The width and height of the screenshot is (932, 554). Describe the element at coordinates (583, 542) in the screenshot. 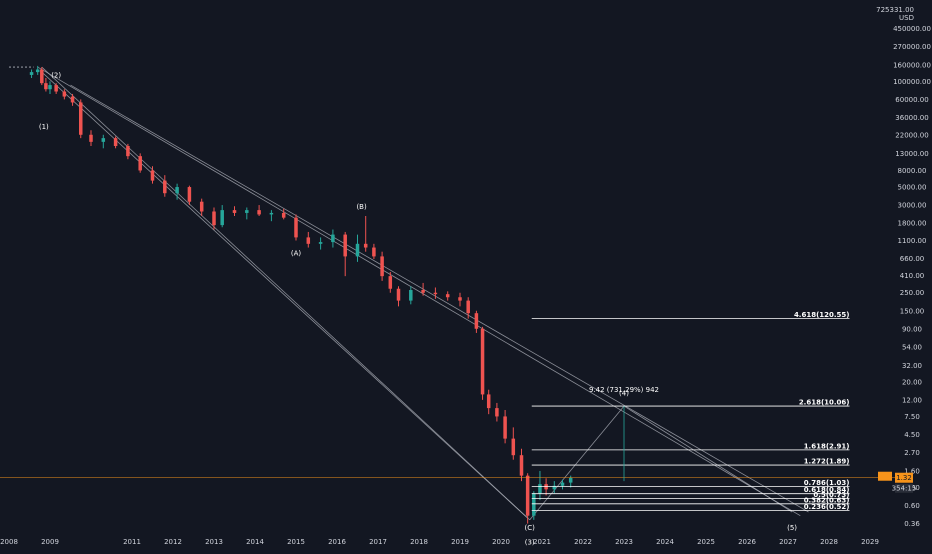

I see `x-tick-label: 2022` at that location.